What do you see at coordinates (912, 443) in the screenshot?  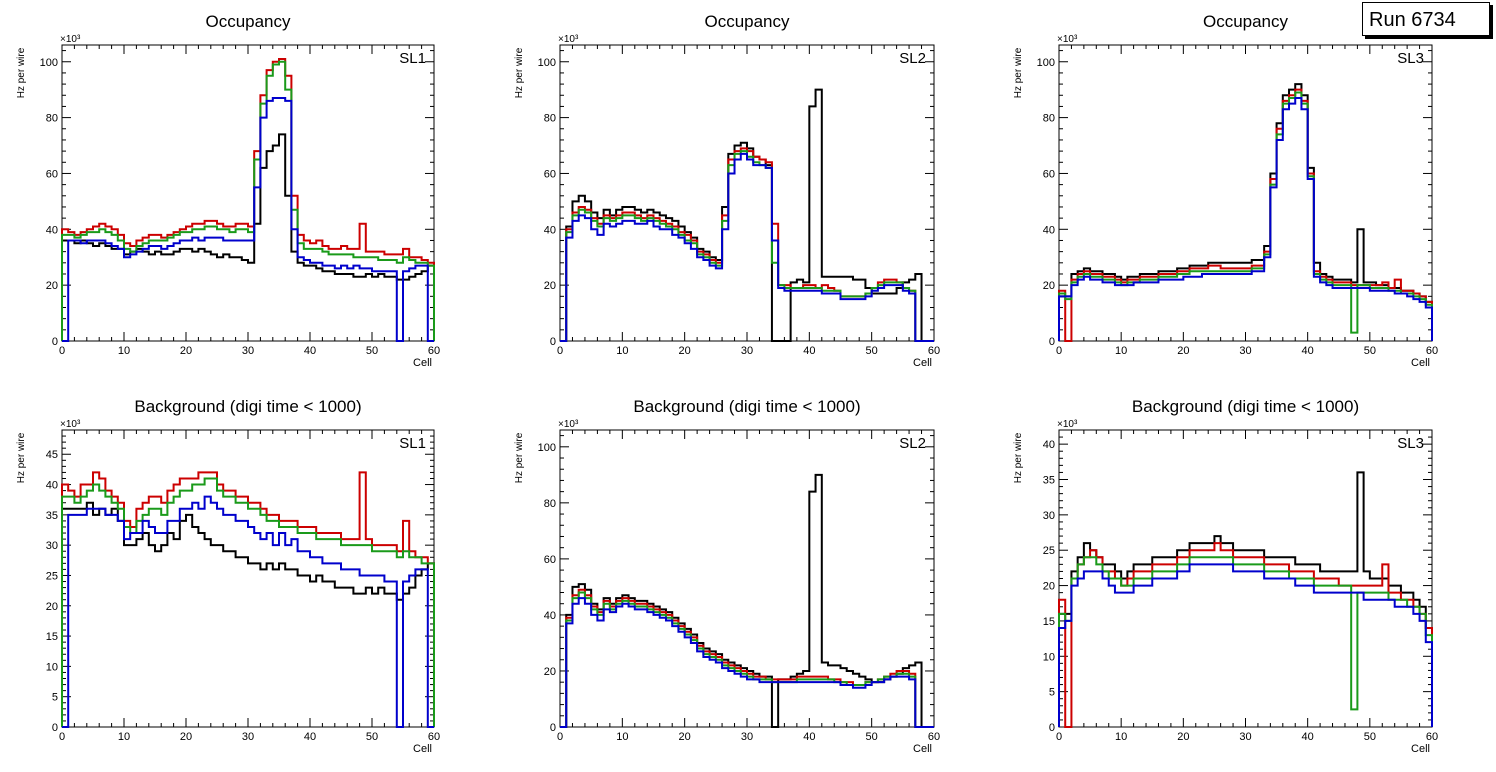 I see `superlayer-label: SL2` at bounding box center [912, 443].